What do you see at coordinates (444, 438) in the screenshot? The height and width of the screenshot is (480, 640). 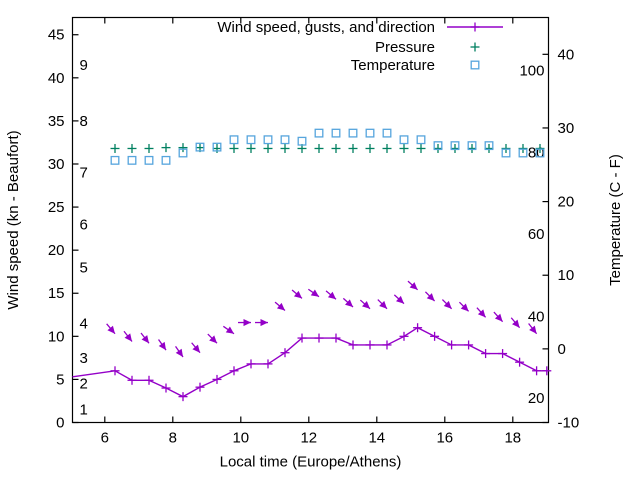 I see `x-tick-label: 16` at bounding box center [444, 438].